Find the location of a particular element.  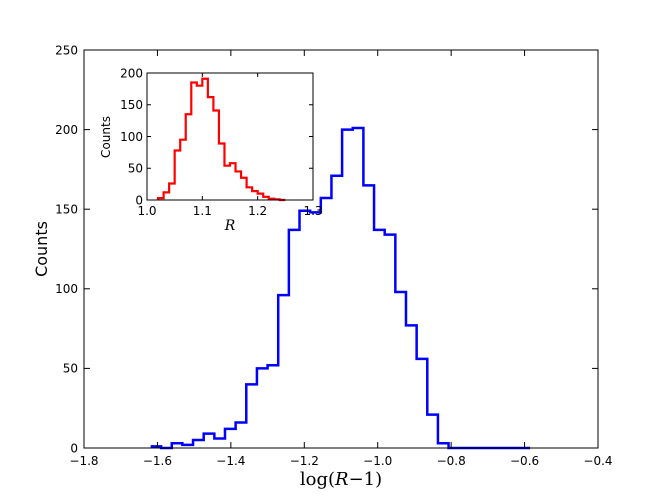

plot-area is located at coordinates (230, 136).